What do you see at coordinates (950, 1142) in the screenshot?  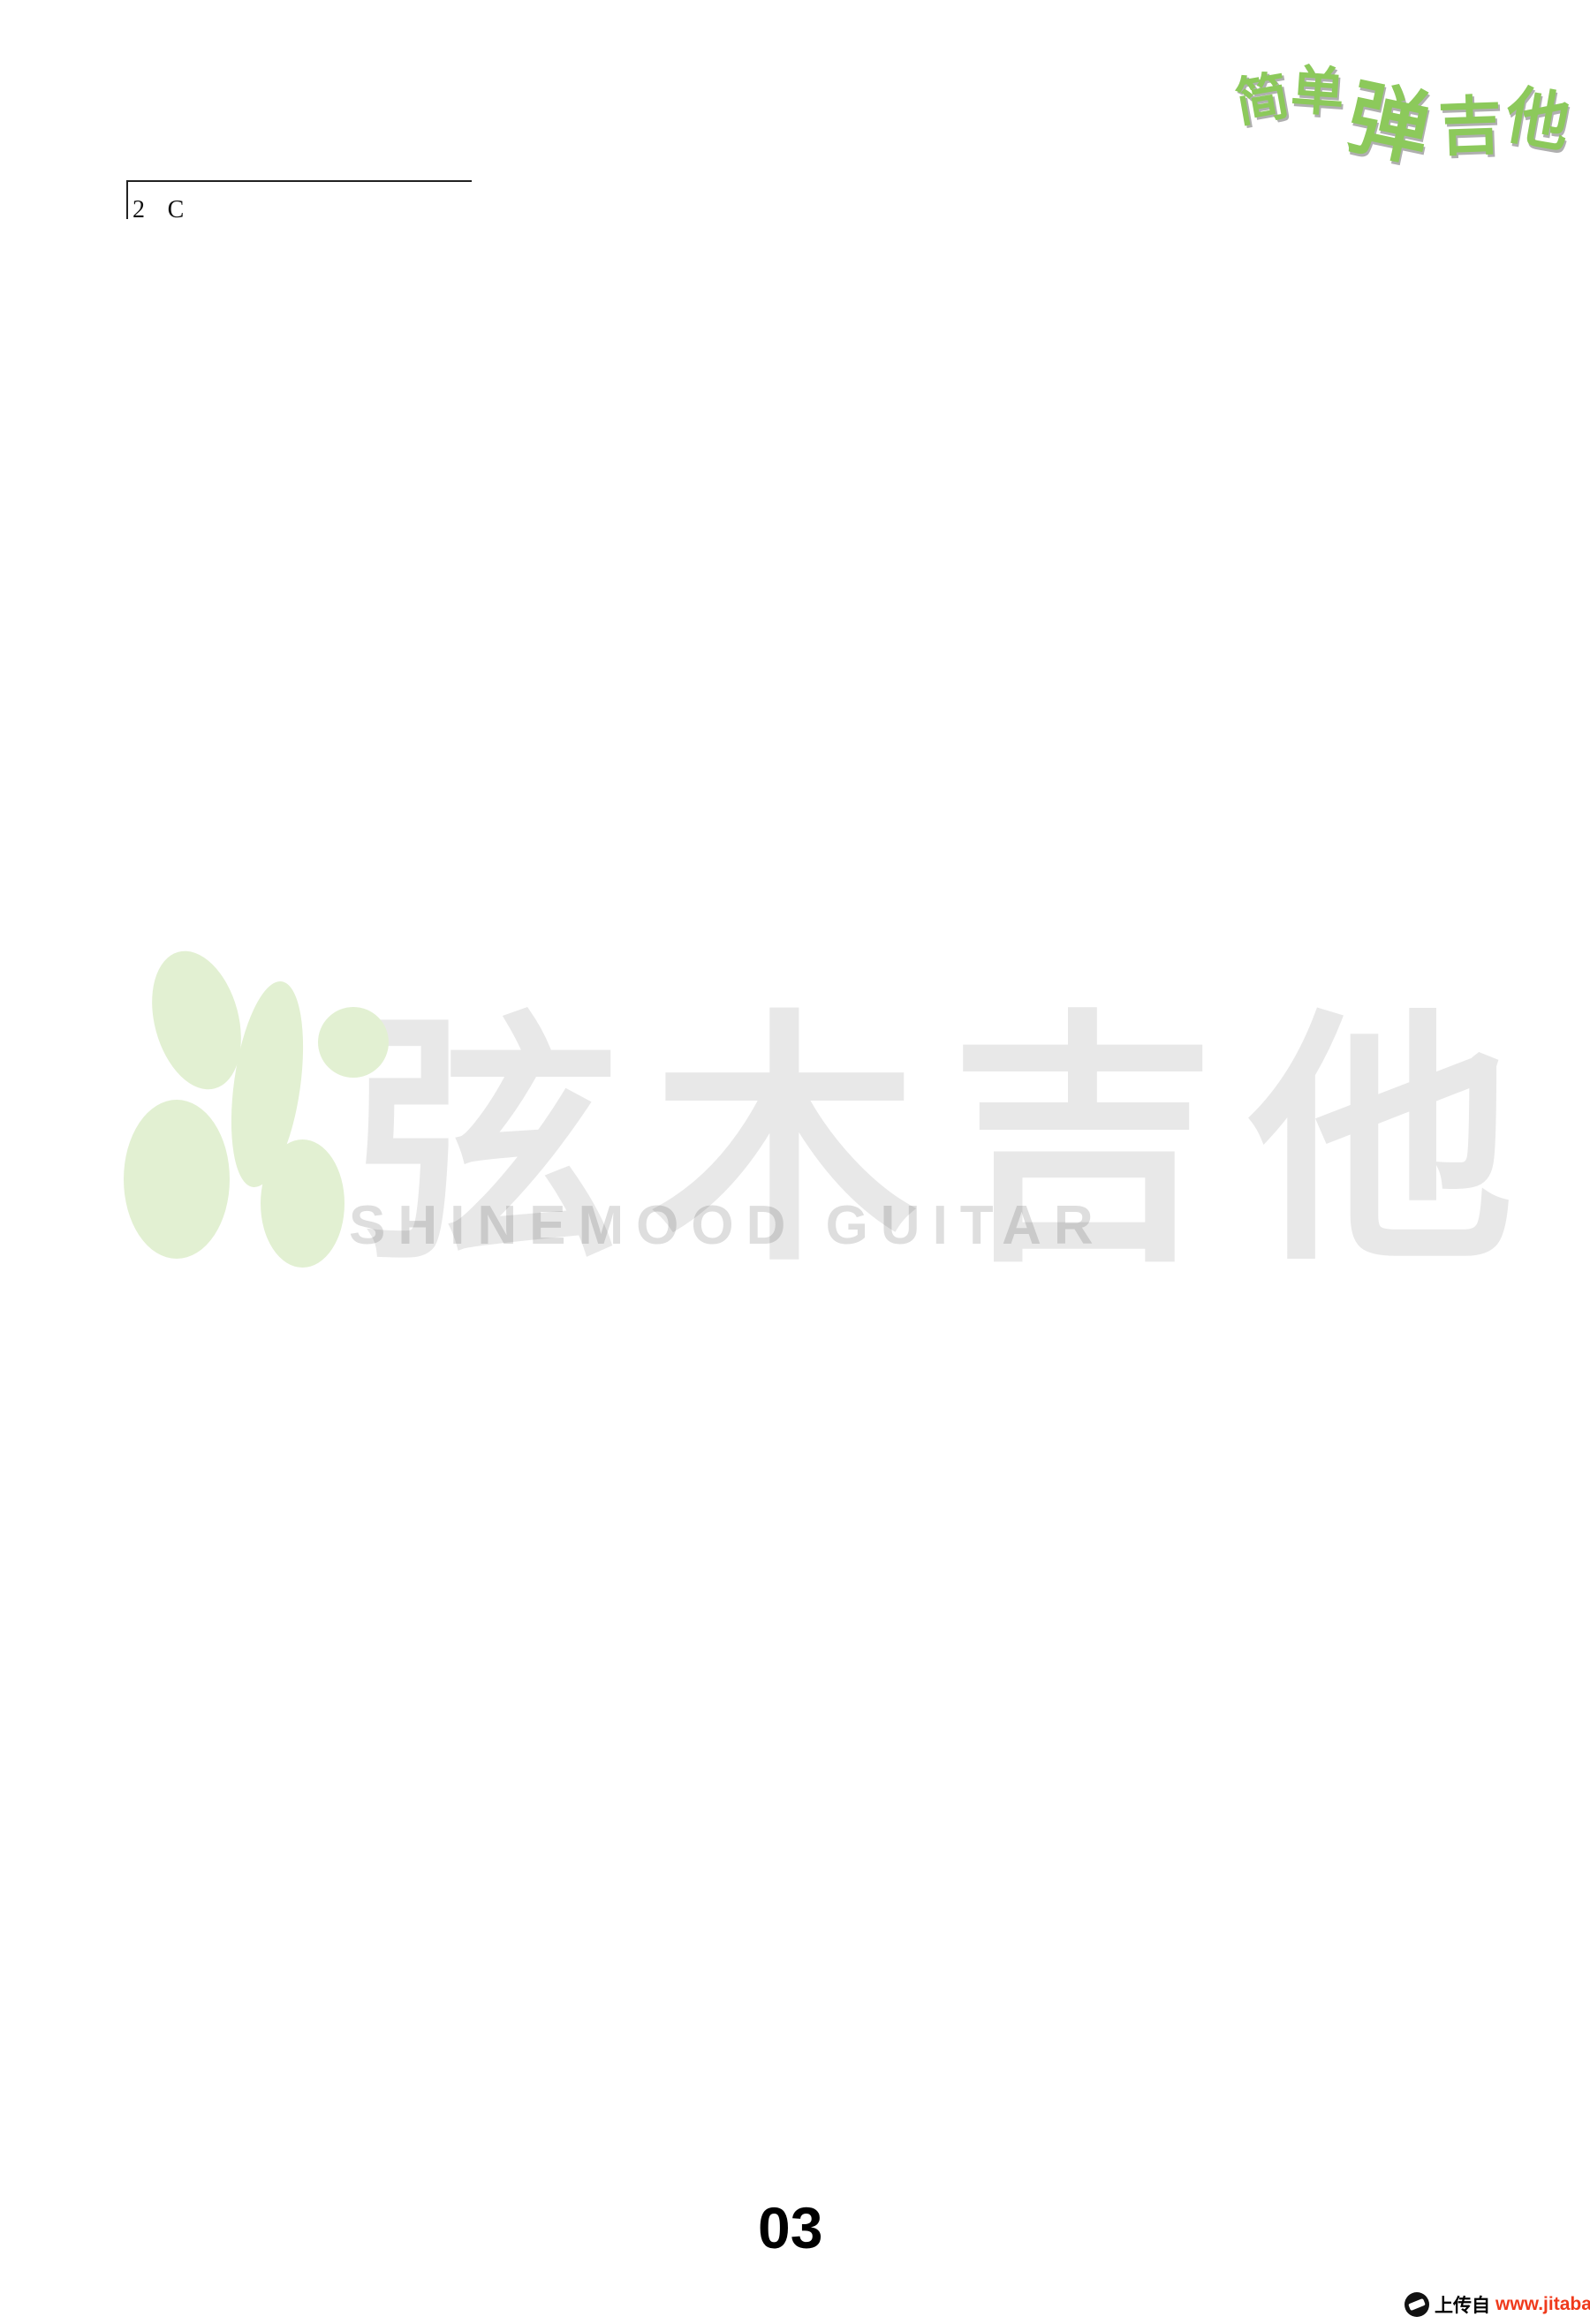 I see `watermark-text-cjk: 弦木吉他` at bounding box center [950, 1142].